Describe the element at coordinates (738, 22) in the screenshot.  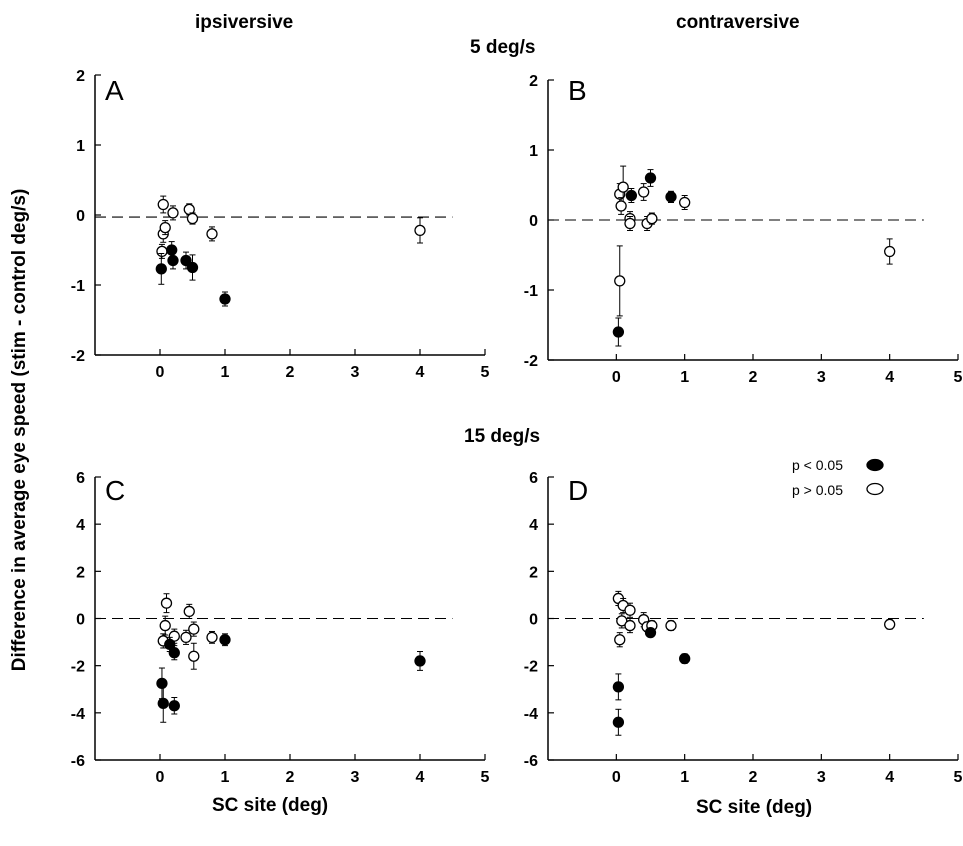
I see `column-title-contraversive: contraversive` at that location.